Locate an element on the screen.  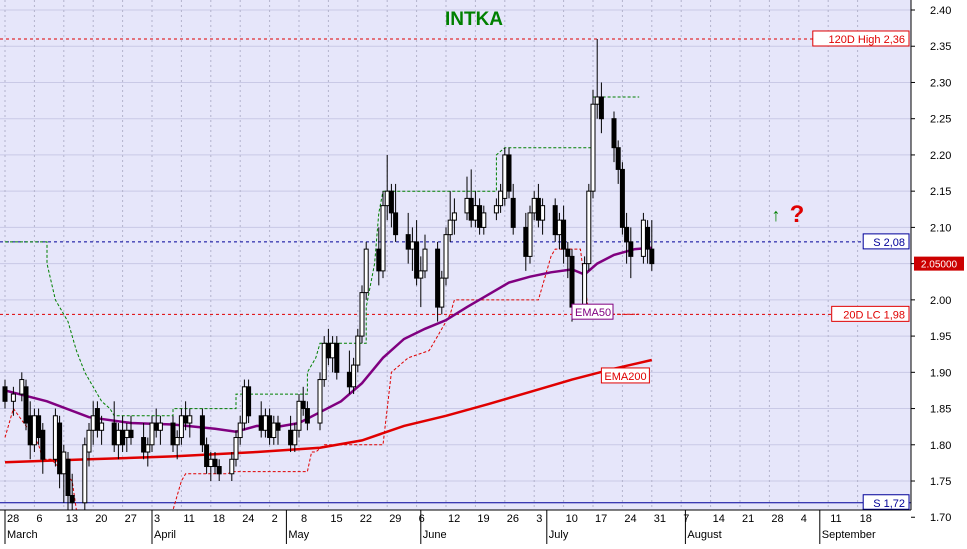
x-tick-label: 10 is located at coordinates (572, 519).